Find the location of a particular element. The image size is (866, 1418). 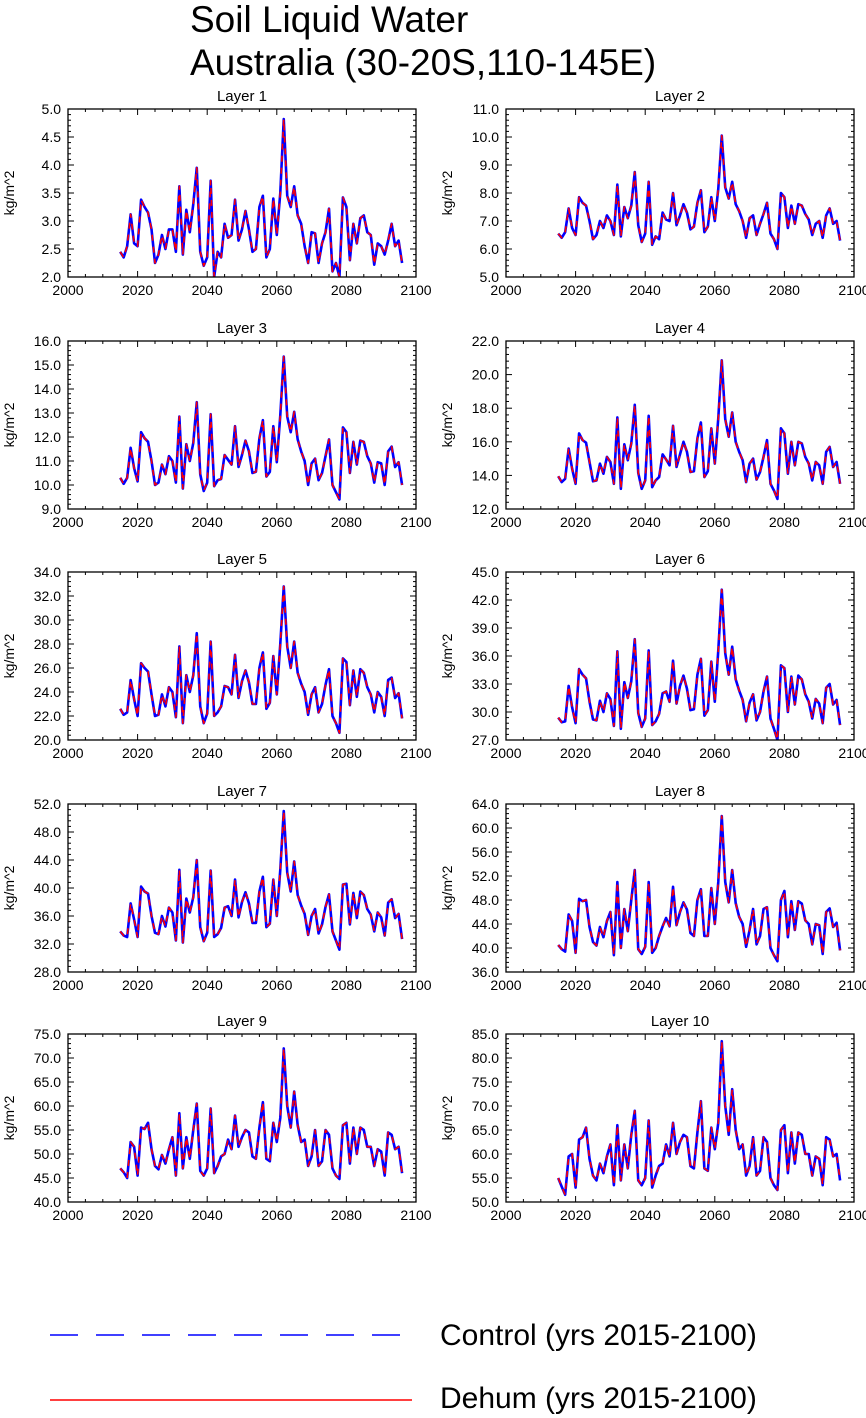

y-tick-label: 52.0 is located at coordinates (47, 804).